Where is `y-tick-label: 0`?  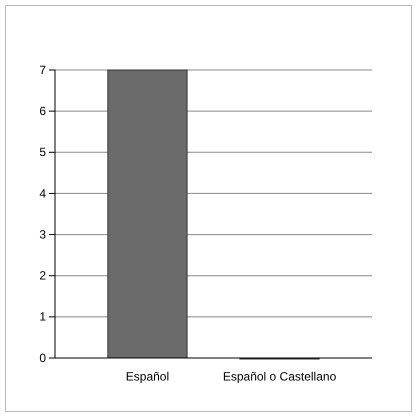 y-tick-label: 0 is located at coordinates (42, 357).